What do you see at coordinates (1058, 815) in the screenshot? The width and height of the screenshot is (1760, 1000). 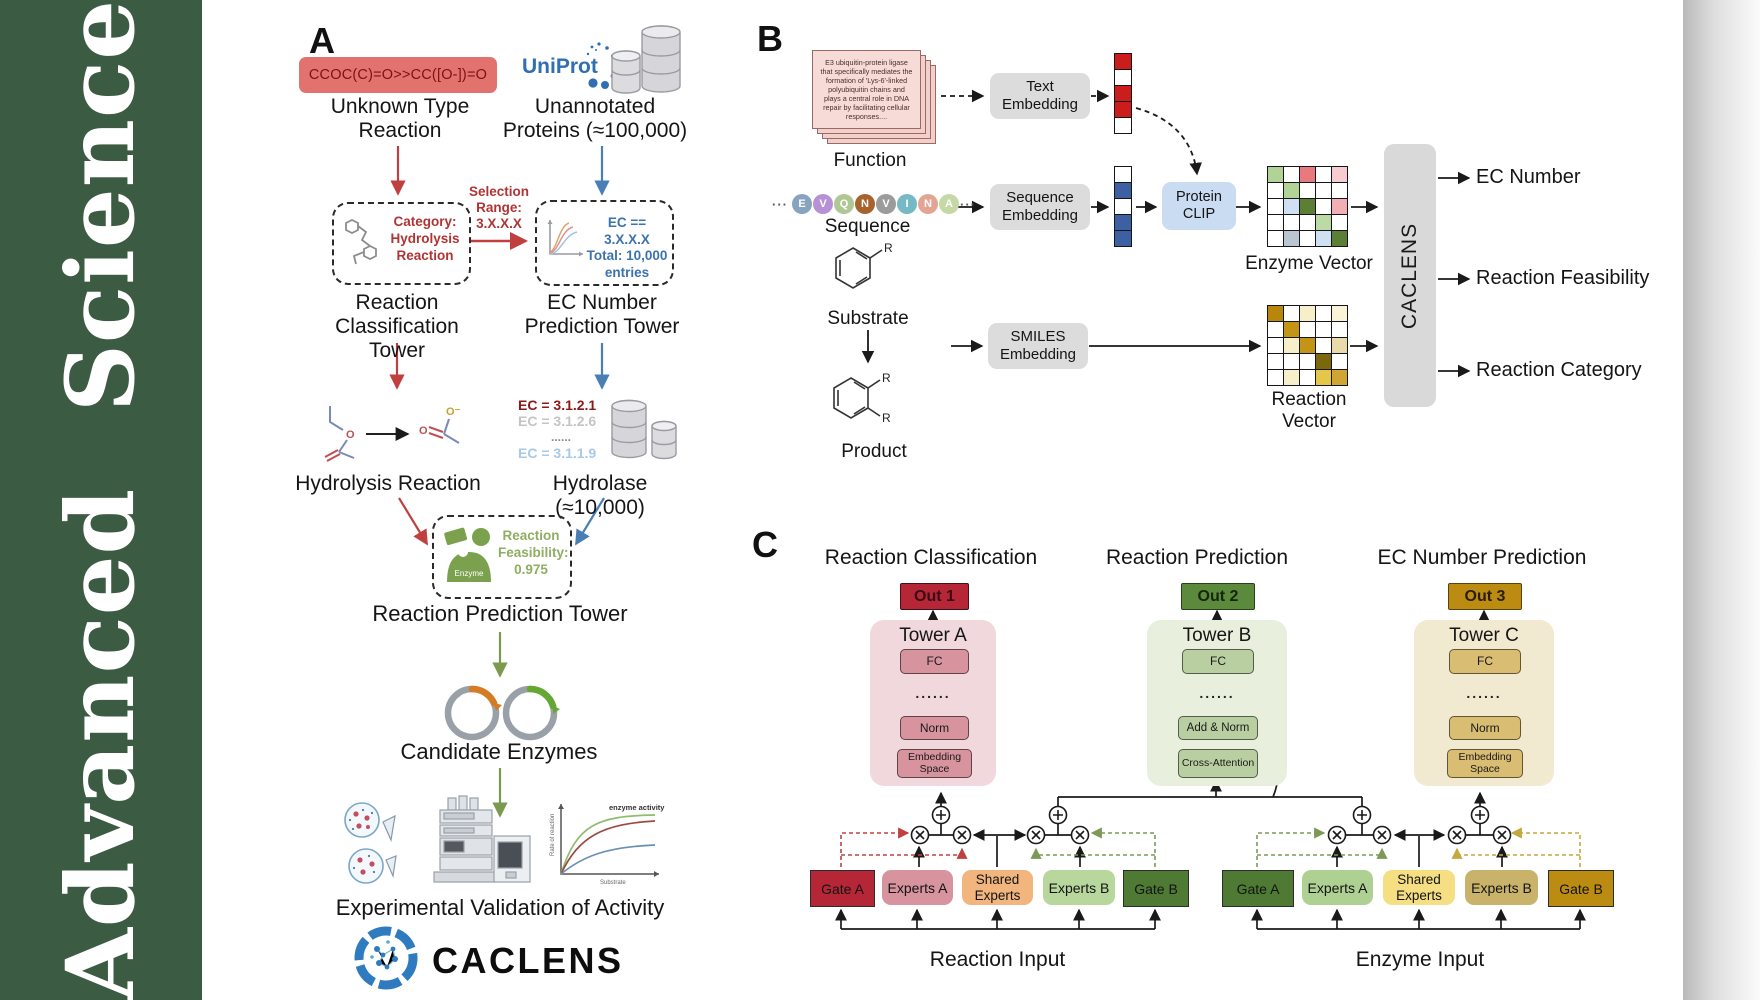 I see `add-node-icon` at bounding box center [1058, 815].